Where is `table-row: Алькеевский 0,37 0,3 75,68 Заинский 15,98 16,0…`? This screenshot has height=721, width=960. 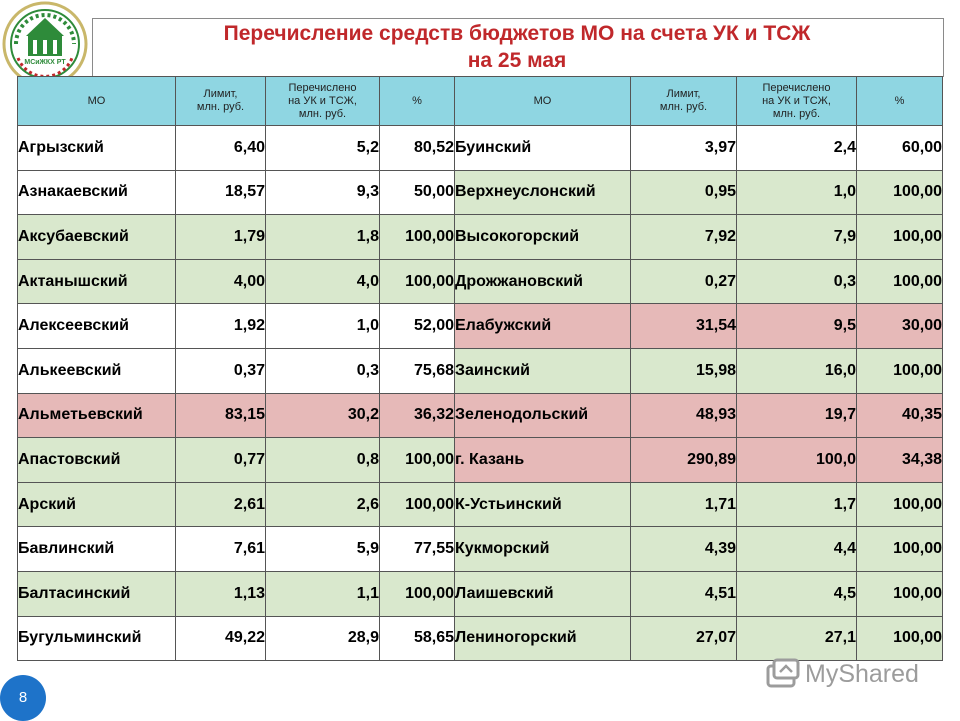 table-row: Алькеевский 0,37 0,3 75,68 Заинский 15,98 16,0… is located at coordinates (480, 370).